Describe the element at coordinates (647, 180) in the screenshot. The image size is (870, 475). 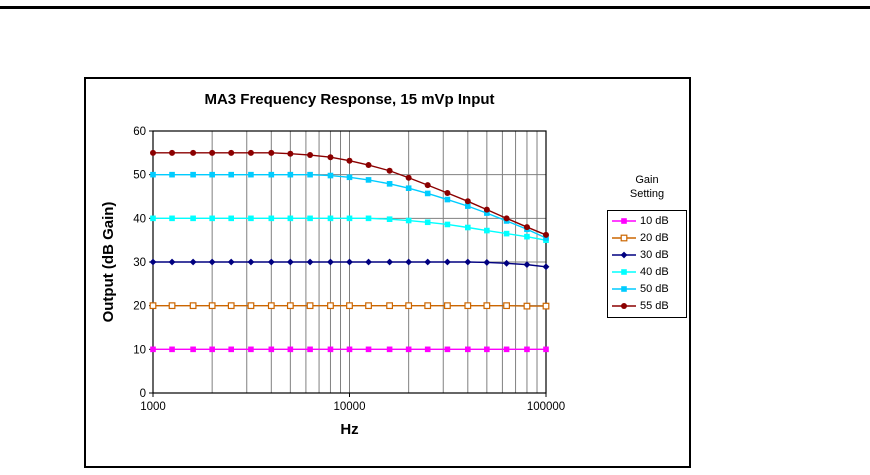
I see `legend-title-line1: Gain` at that location.